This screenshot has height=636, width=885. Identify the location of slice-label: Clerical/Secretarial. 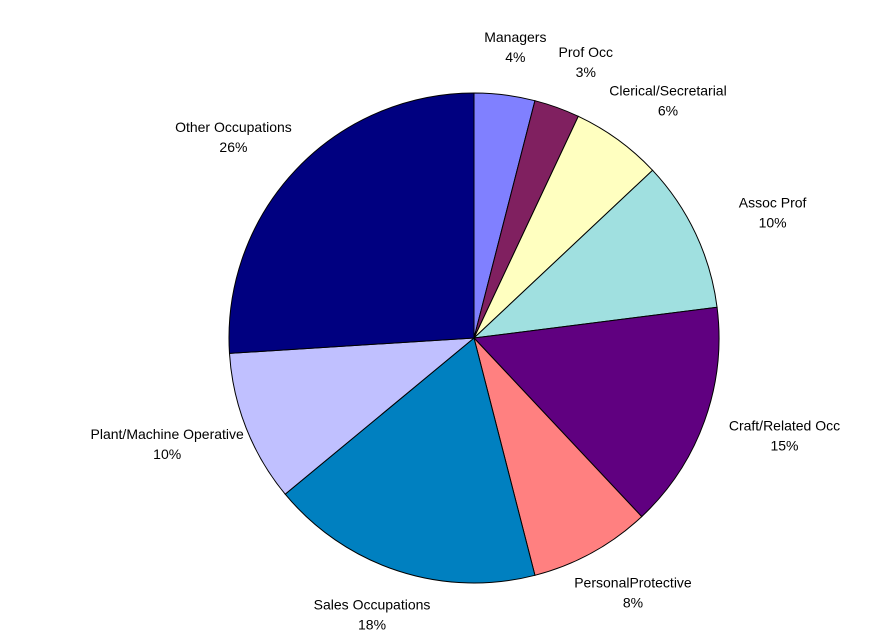
(667, 90).